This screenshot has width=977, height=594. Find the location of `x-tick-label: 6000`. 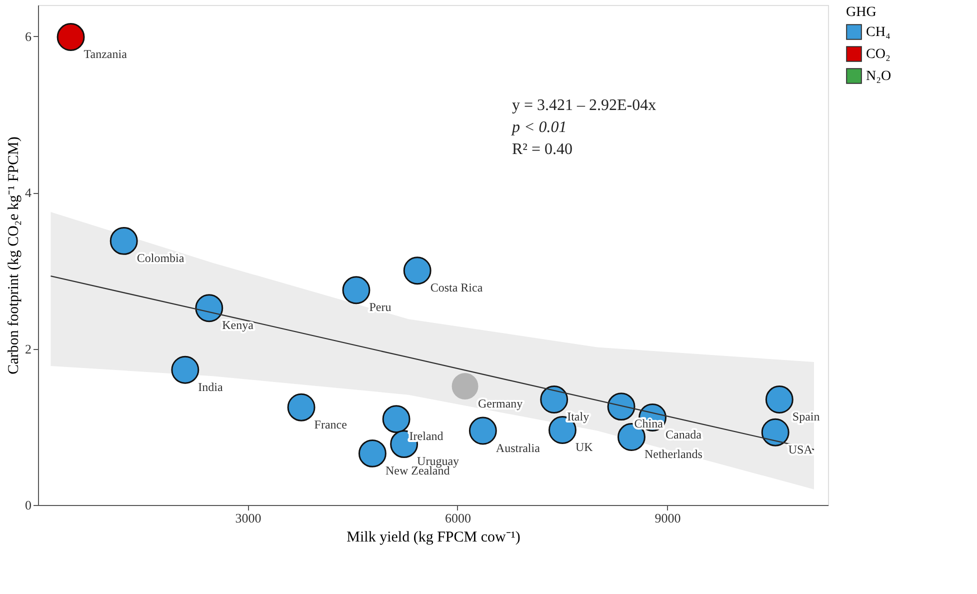

x-tick-label: 6000 is located at coordinates (457, 518).